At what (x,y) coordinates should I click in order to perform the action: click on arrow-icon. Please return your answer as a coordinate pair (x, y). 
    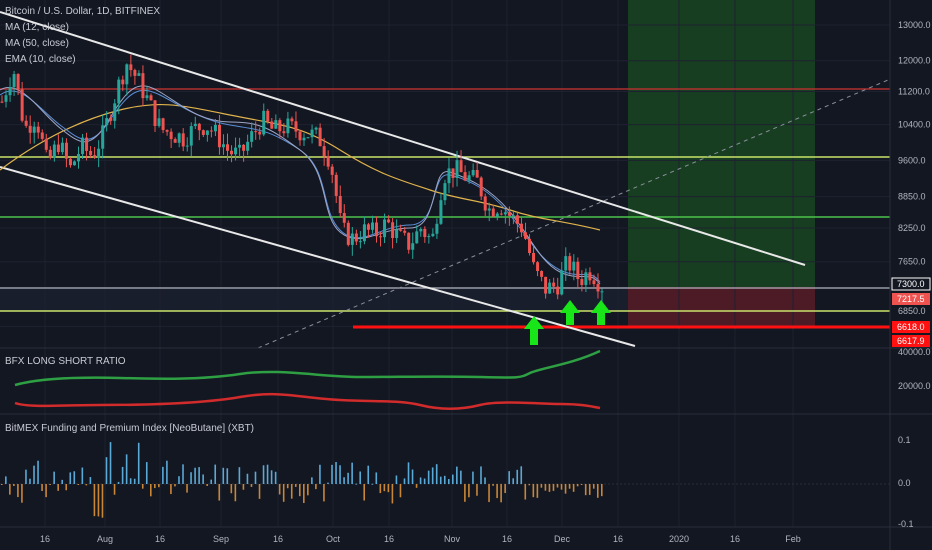
    Looking at the image, I should click on (567, 322).